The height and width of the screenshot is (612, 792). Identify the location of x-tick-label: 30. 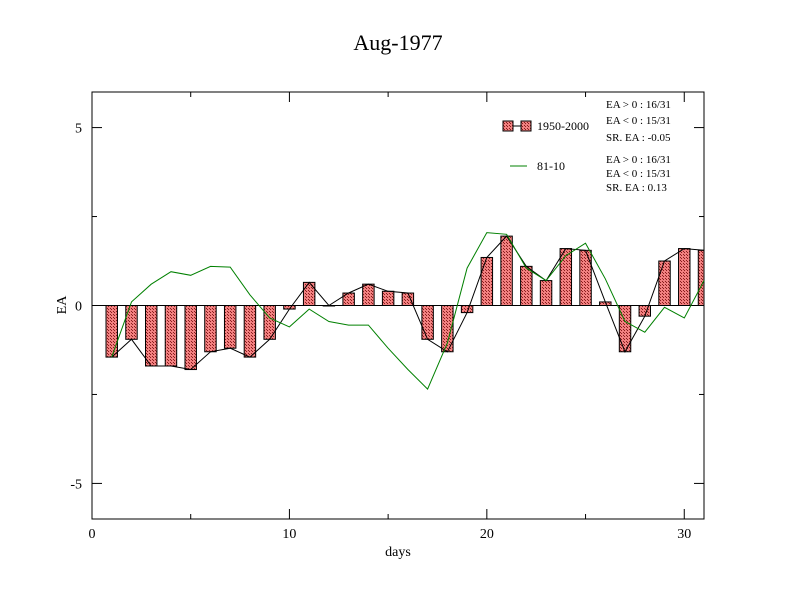
(684, 534).